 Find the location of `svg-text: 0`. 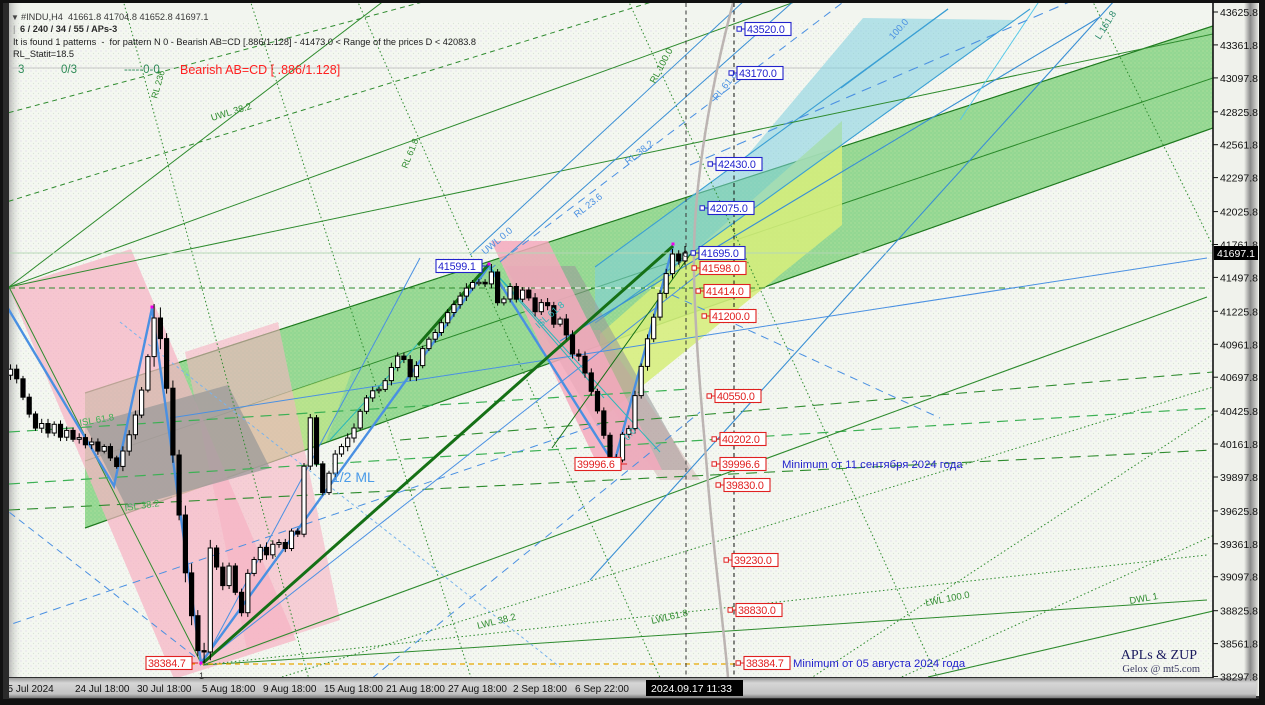

svg-text: 0 is located at coordinates (685, 254).